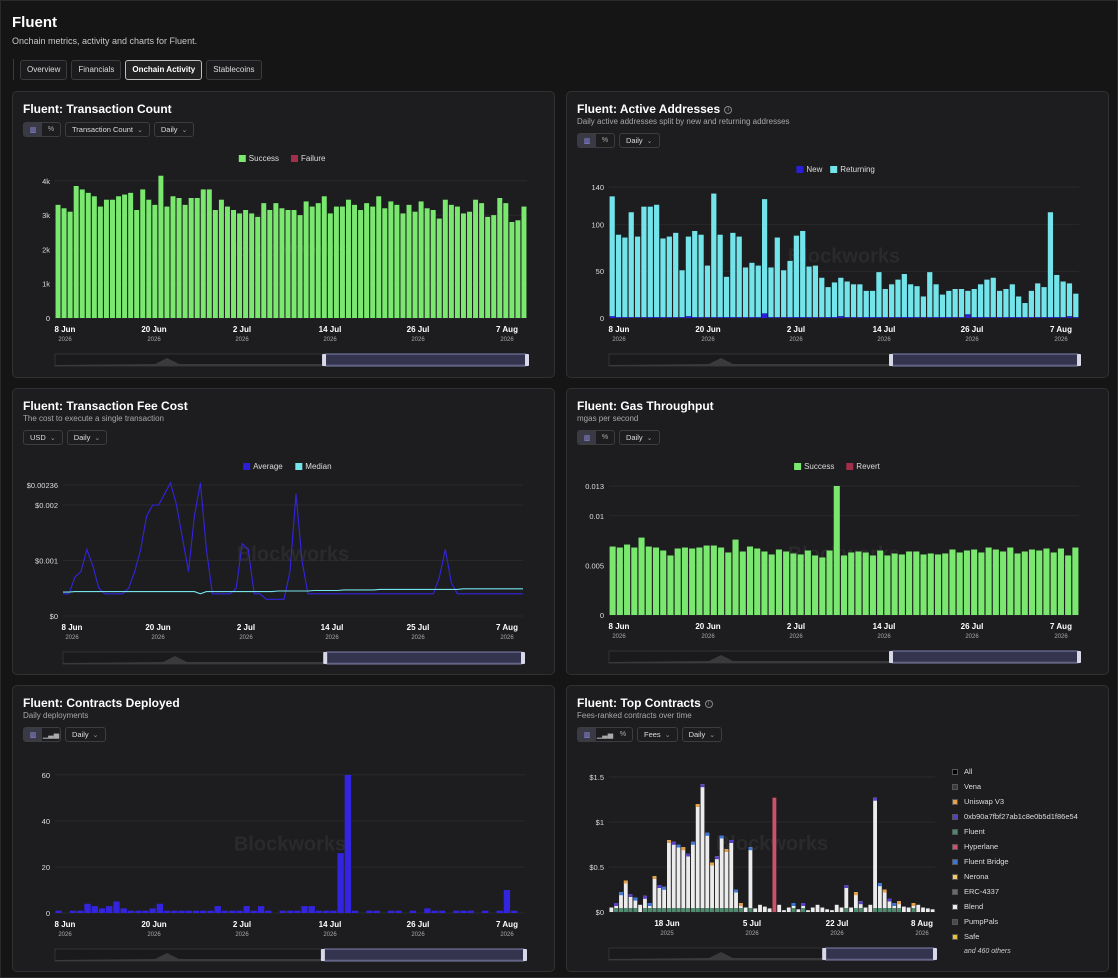 This screenshot has height=978, width=1118. I want to click on navigator-selection, so click(424, 955).